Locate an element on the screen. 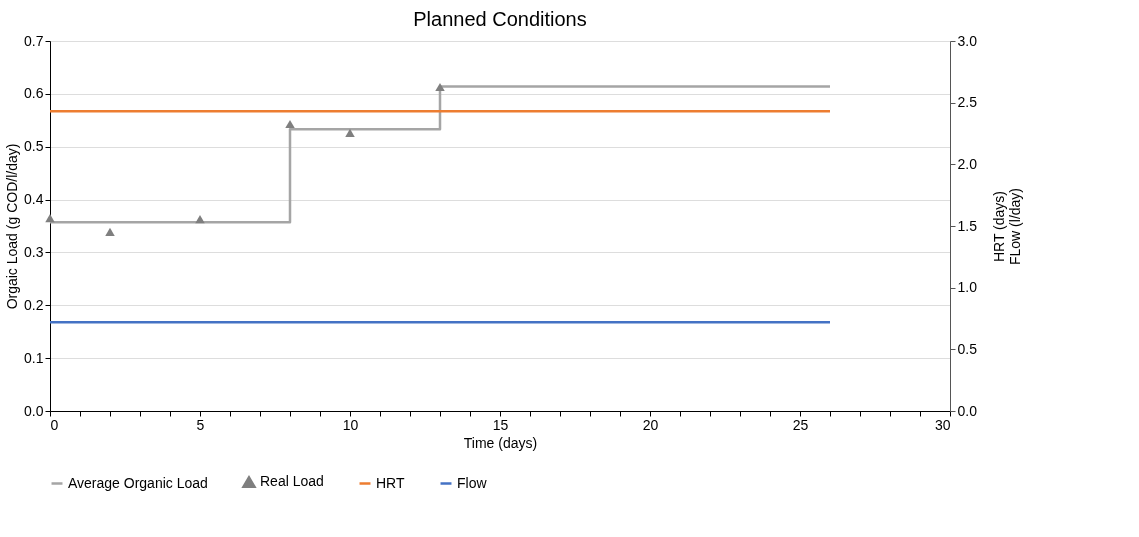  x-tick-label: 15 is located at coordinates (500, 424).